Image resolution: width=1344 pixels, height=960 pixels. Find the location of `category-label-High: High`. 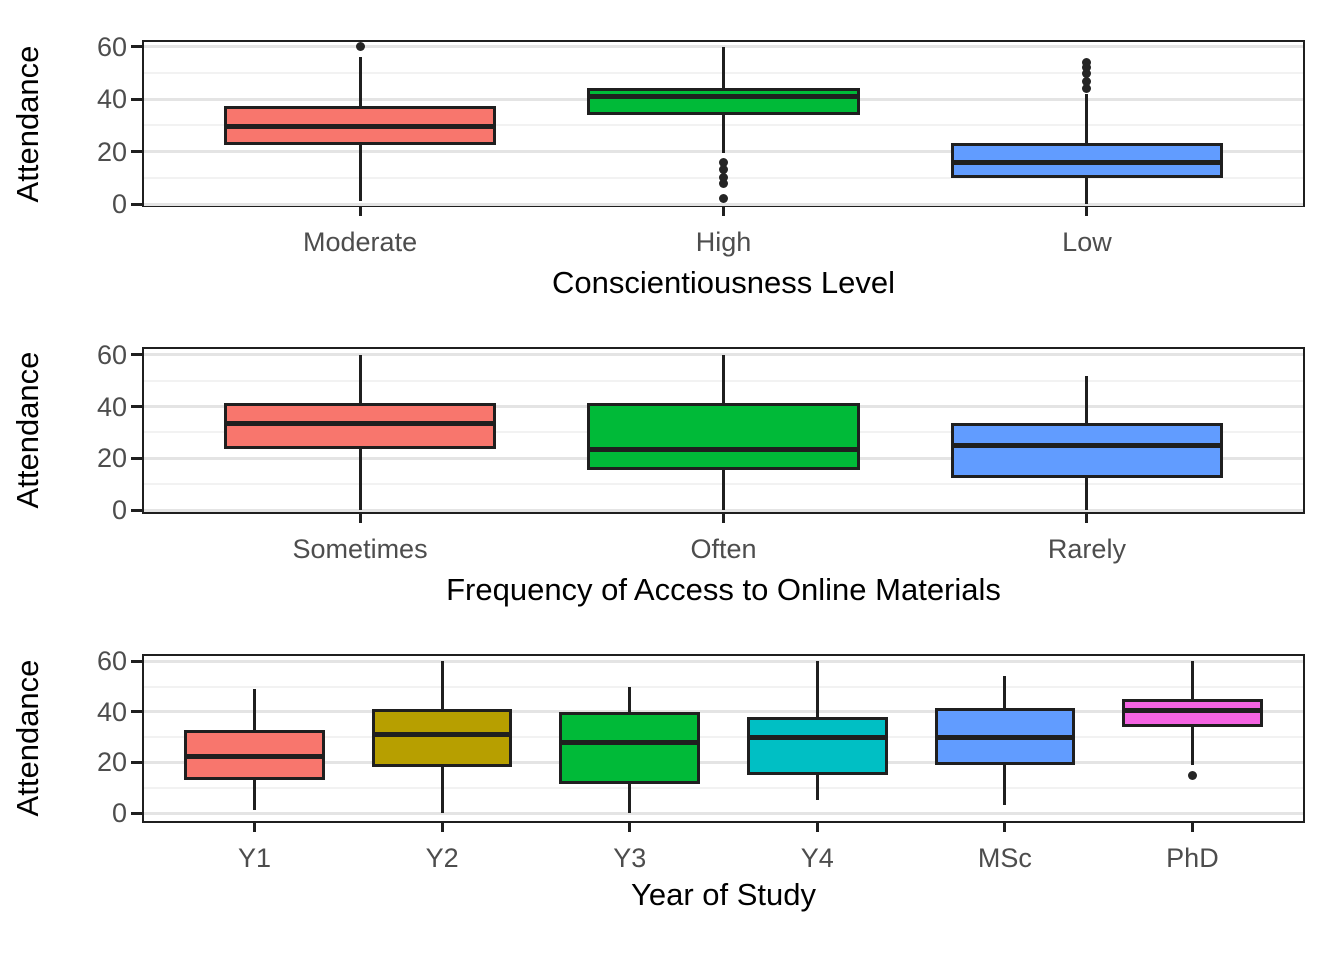

category-label-High: High is located at coordinates (723, 242).